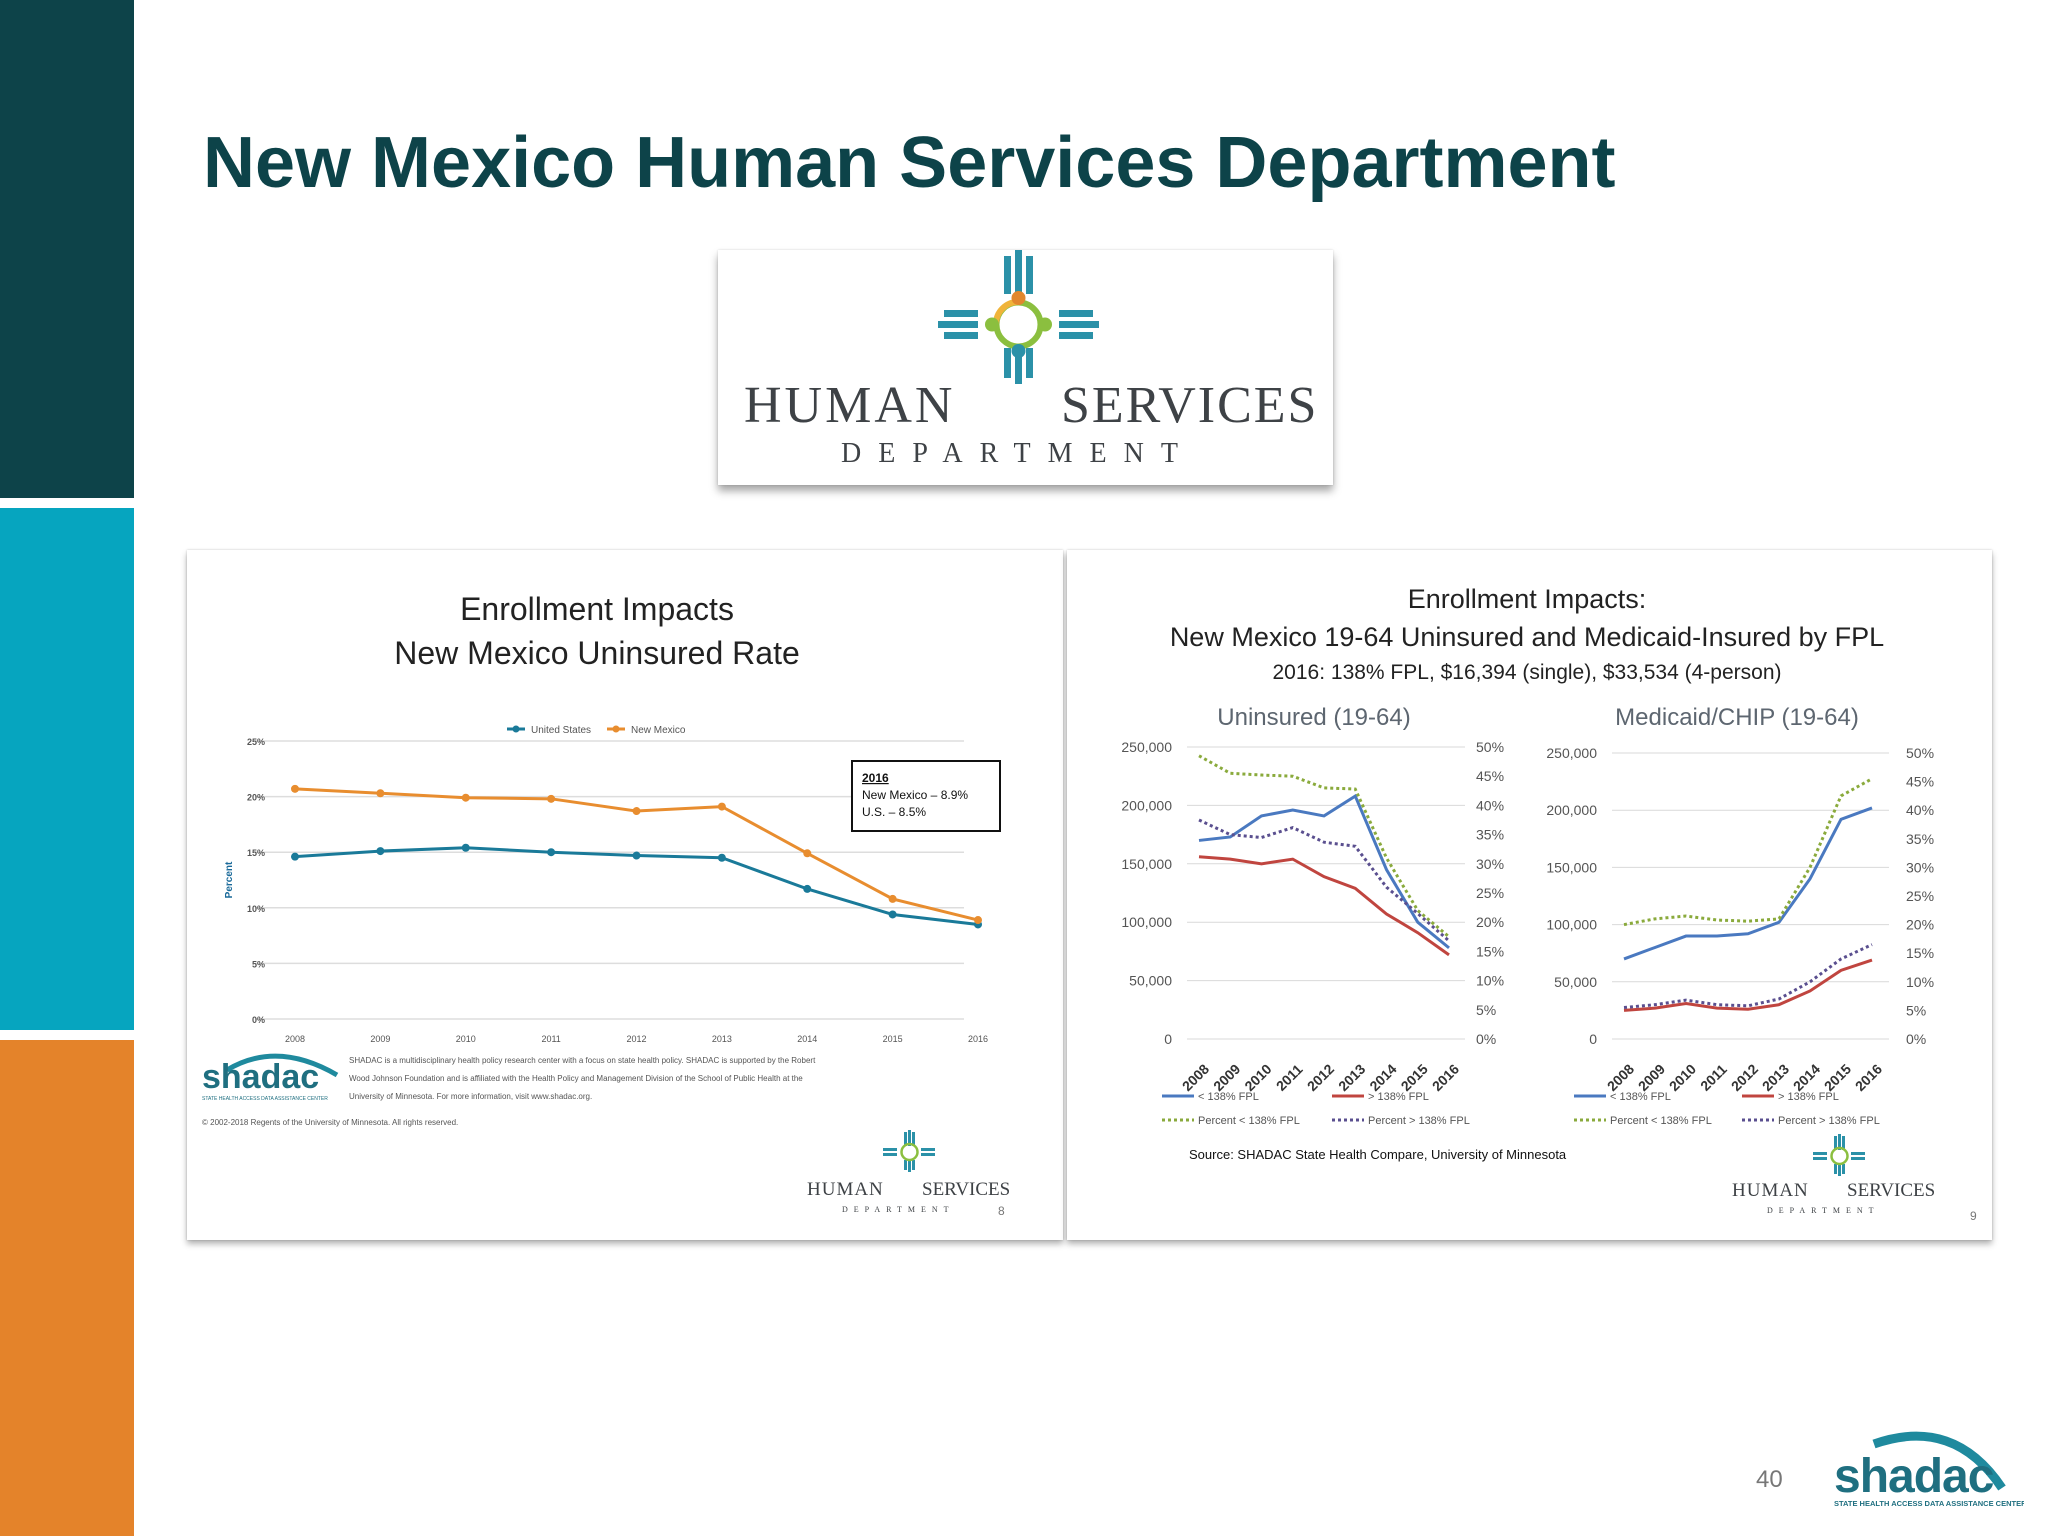 The image size is (2048, 1536). What do you see at coordinates (1593, 1039) in the screenshot?
I see `y-tick-label: 0` at bounding box center [1593, 1039].